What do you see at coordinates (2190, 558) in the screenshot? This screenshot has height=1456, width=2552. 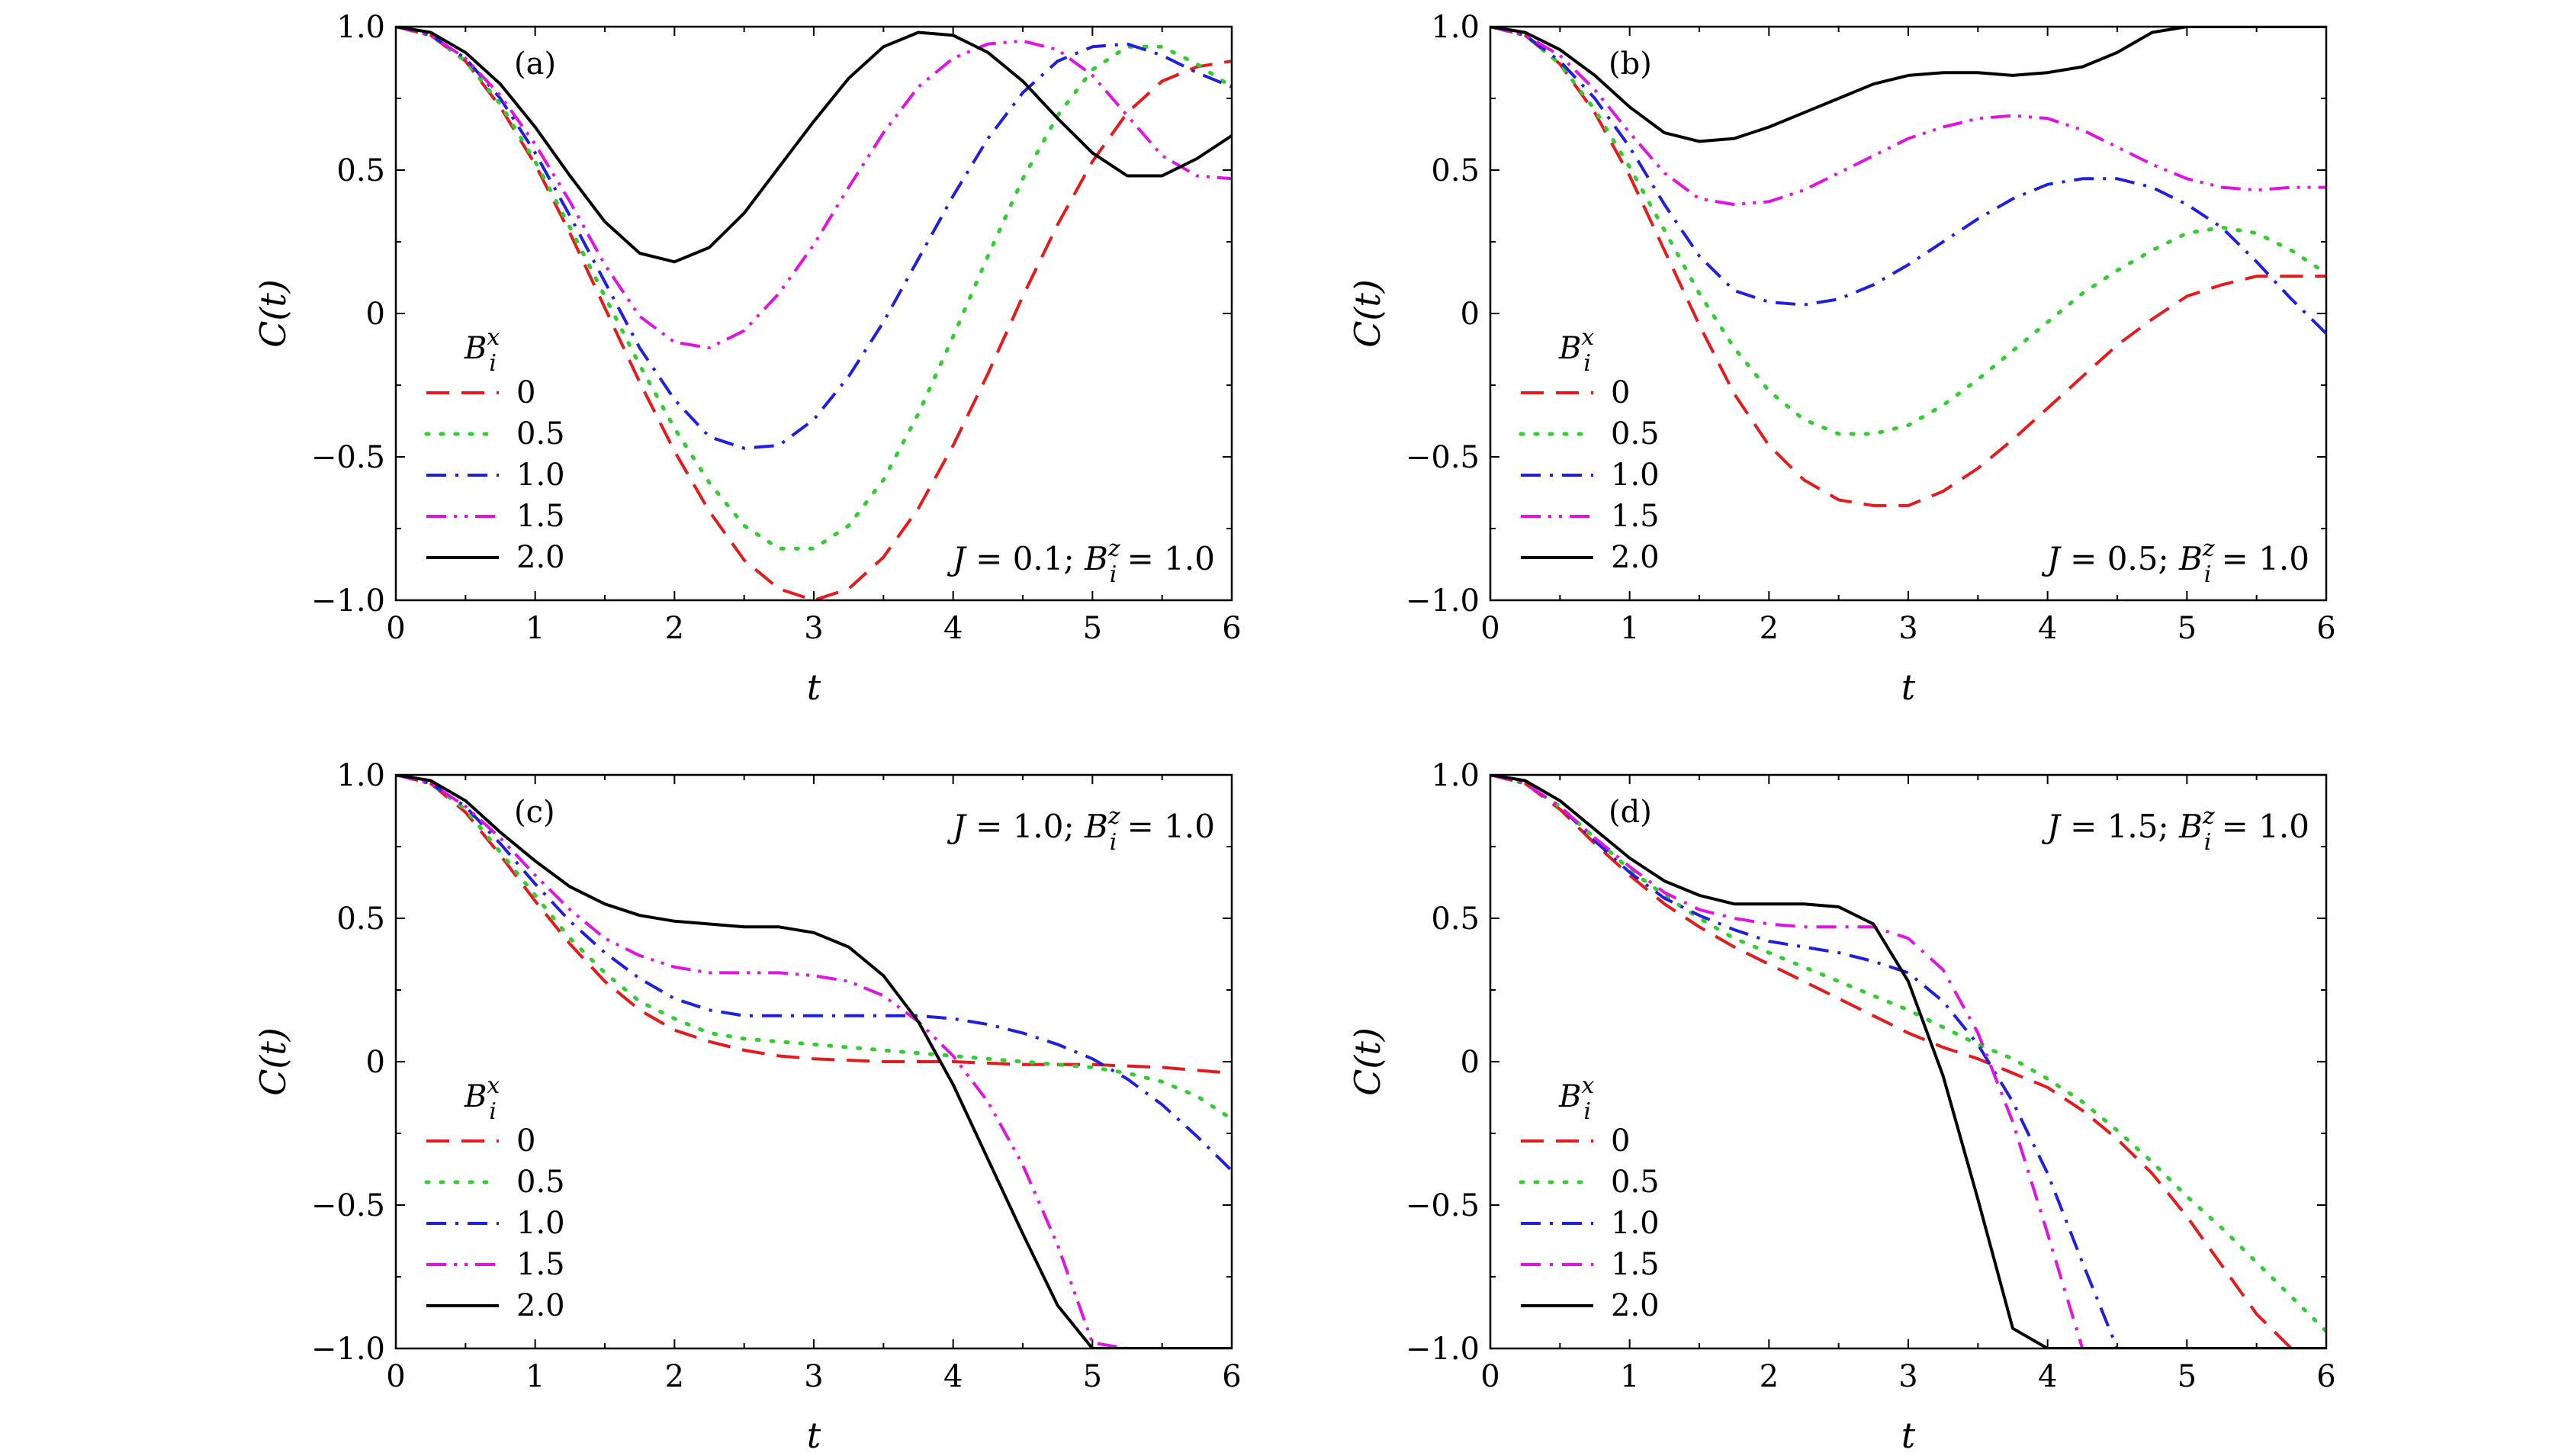 I see `param-b-symbol: B` at bounding box center [2190, 558].